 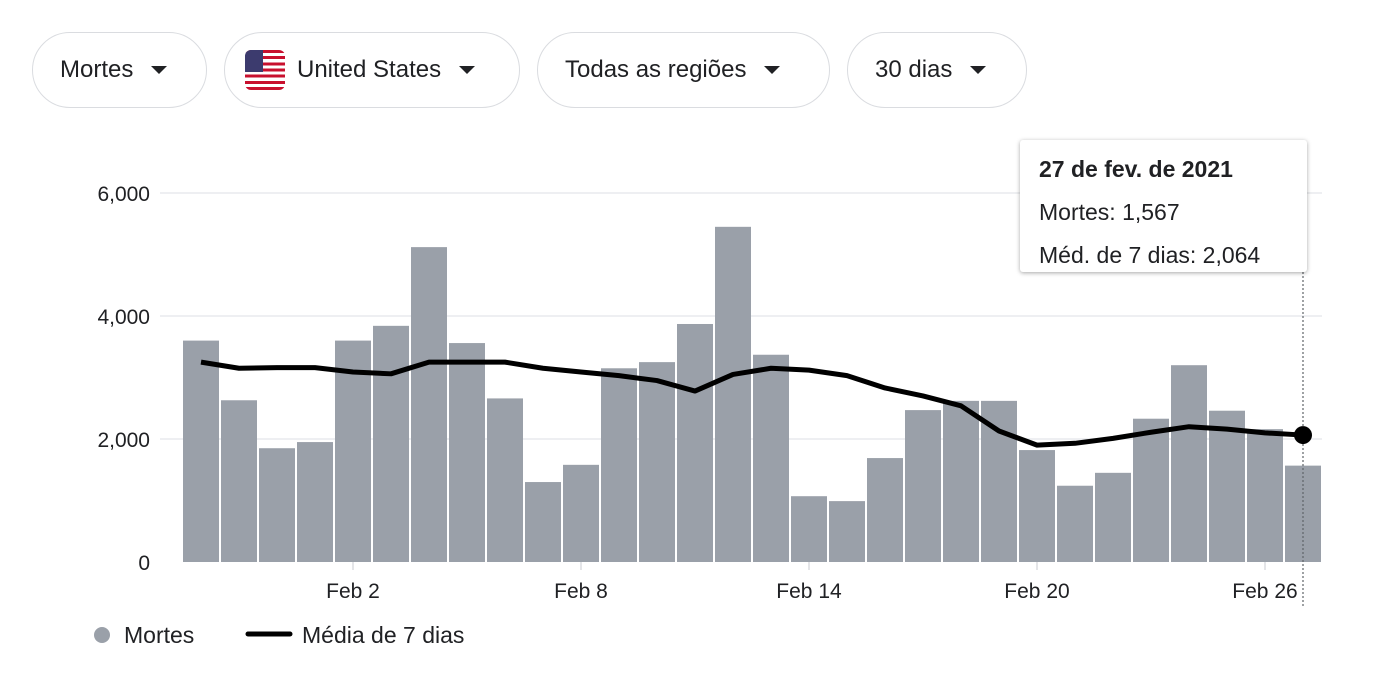 I want to click on average-point-highlight, so click(x=1303, y=435).